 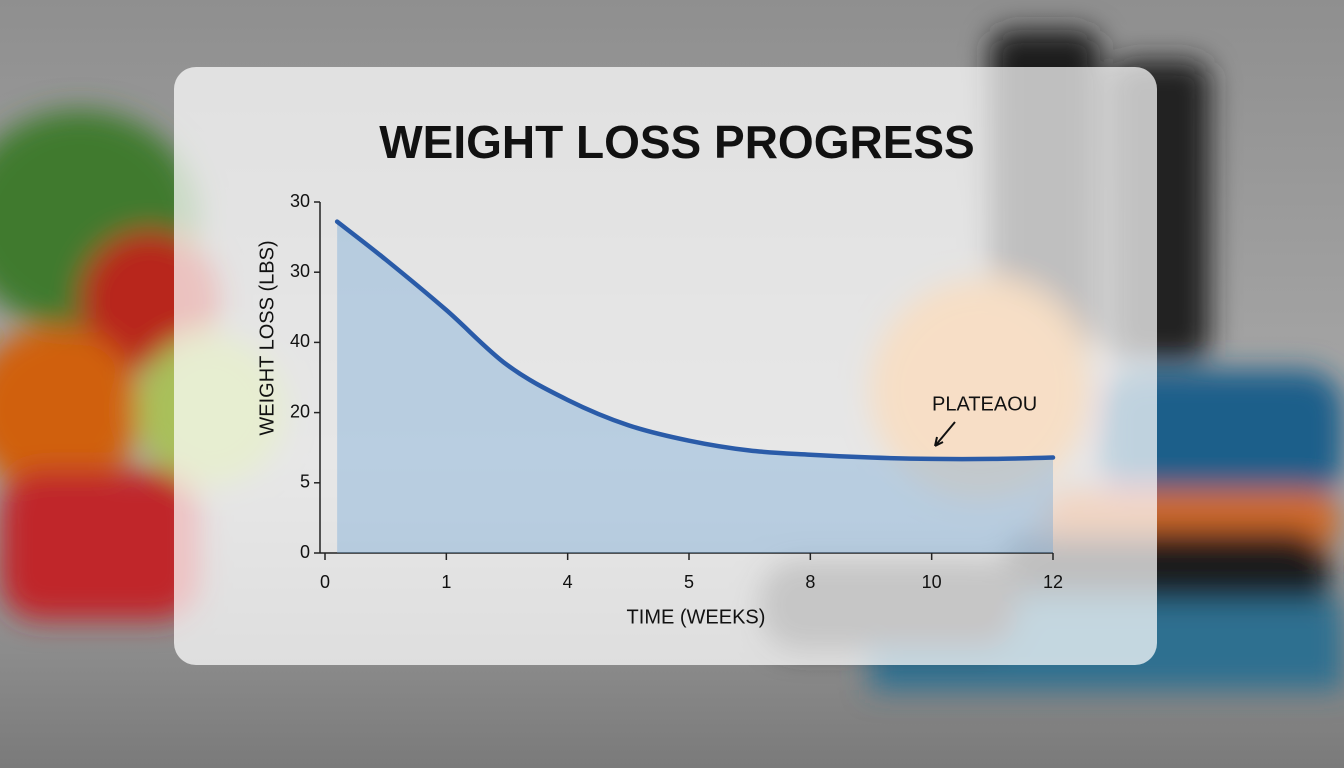 What do you see at coordinates (1053, 582) in the screenshot?
I see `x-tick-label: 12` at bounding box center [1053, 582].